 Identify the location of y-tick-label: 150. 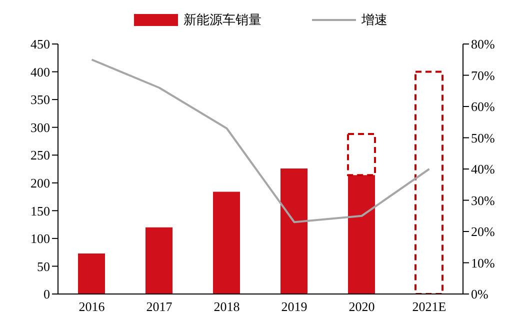
(40, 210).